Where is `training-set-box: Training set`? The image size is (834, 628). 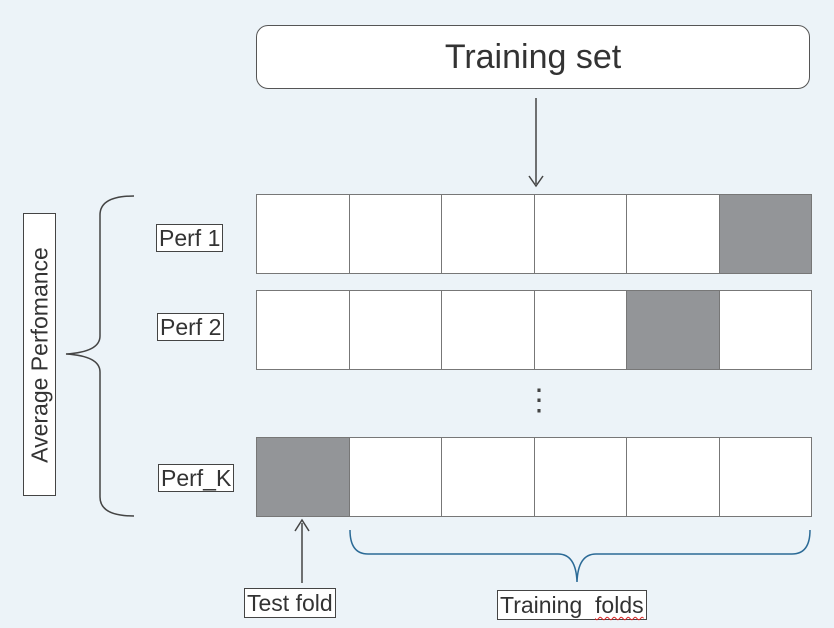
training-set-box: Training set is located at coordinates (533, 57).